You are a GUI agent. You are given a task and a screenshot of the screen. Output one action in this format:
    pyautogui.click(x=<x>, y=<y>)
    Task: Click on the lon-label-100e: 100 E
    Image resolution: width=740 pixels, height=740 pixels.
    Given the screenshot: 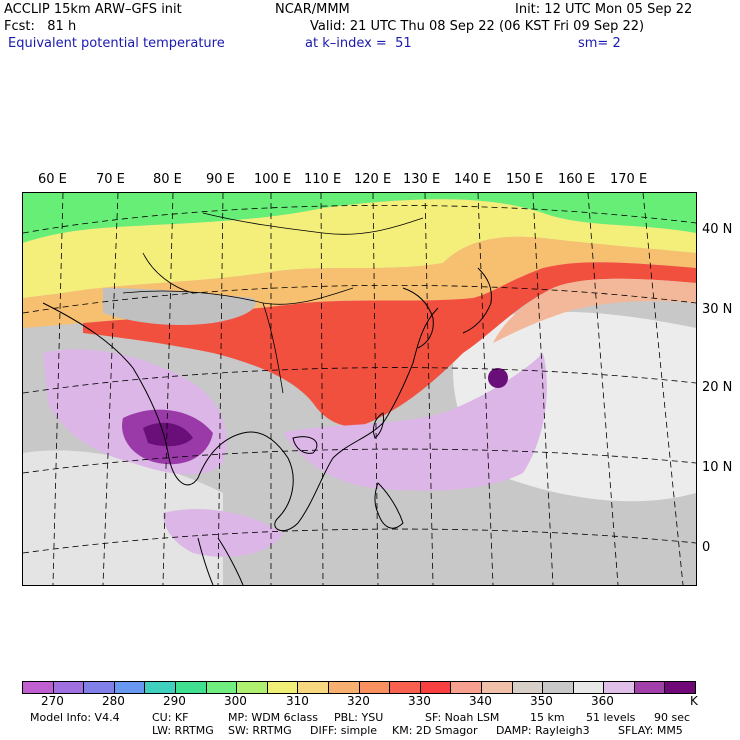 What is the action you would take?
    pyautogui.click(x=273, y=179)
    